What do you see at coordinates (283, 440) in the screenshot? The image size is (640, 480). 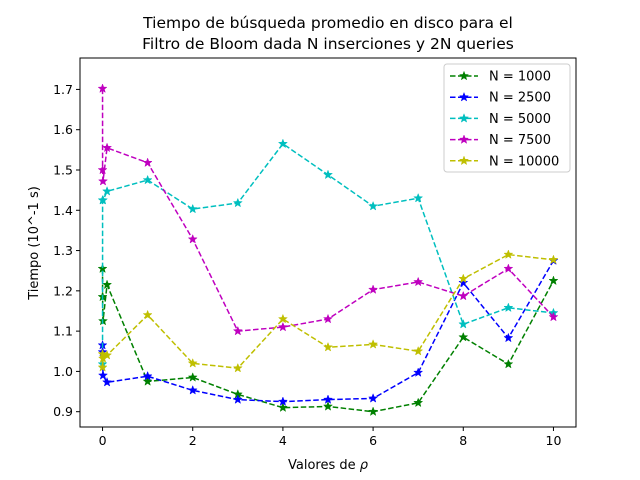 I see `x-tick-label: 4` at bounding box center [283, 440].